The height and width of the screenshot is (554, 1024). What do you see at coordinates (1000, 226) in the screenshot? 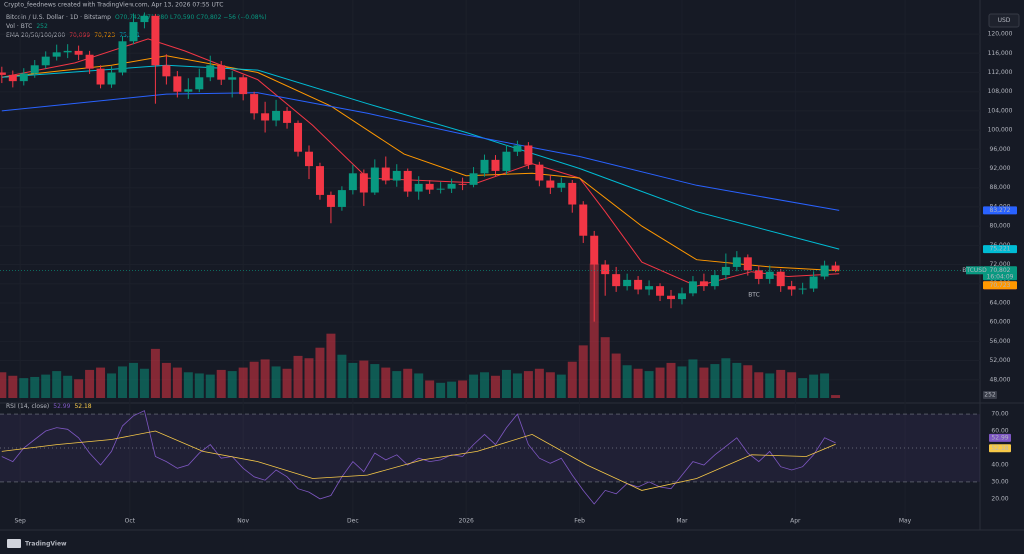
I see `y-tick-label: 80,000` at bounding box center [1000, 226].